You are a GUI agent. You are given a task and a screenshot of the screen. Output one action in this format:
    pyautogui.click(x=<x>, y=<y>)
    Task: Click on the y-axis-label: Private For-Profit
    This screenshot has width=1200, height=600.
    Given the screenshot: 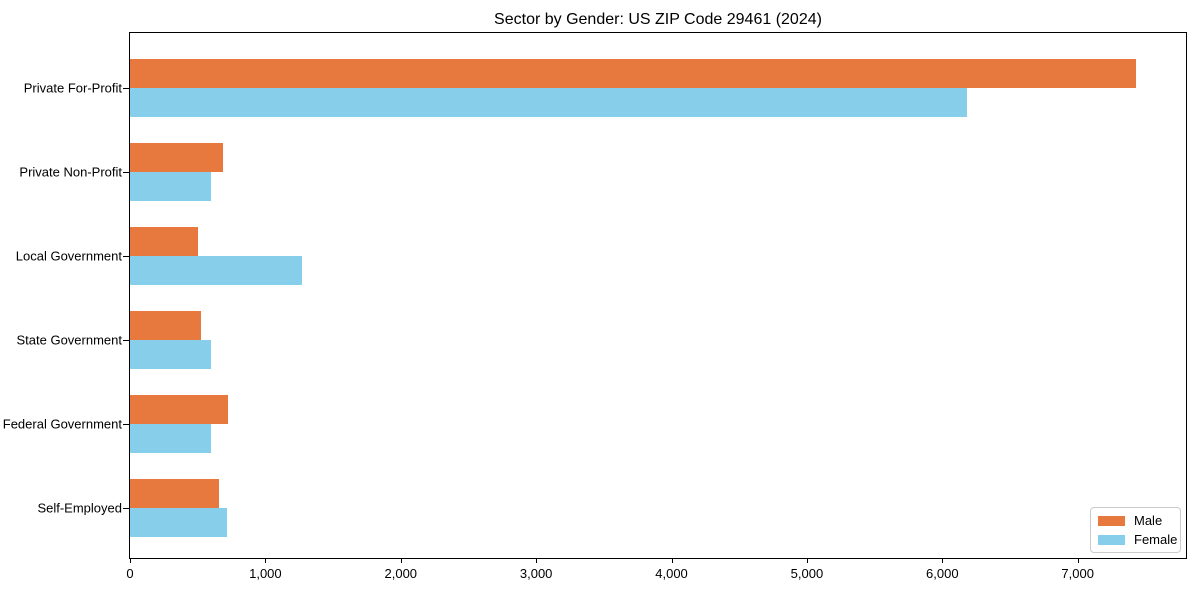 What is the action you would take?
    pyautogui.click(x=72, y=88)
    